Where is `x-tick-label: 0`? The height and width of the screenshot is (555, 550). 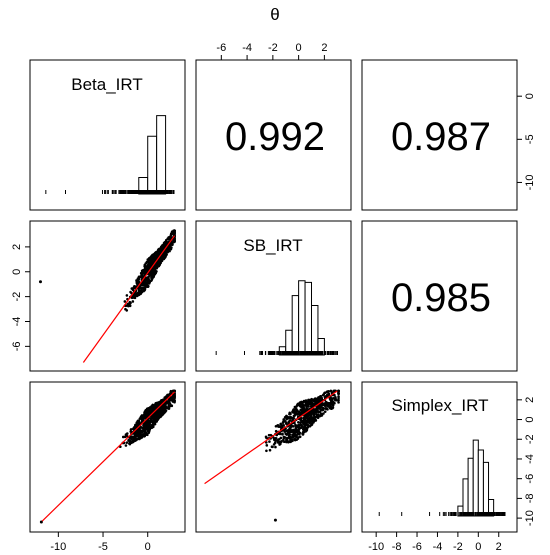
x-tick-label: 0 is located at coordinates (148, 547).